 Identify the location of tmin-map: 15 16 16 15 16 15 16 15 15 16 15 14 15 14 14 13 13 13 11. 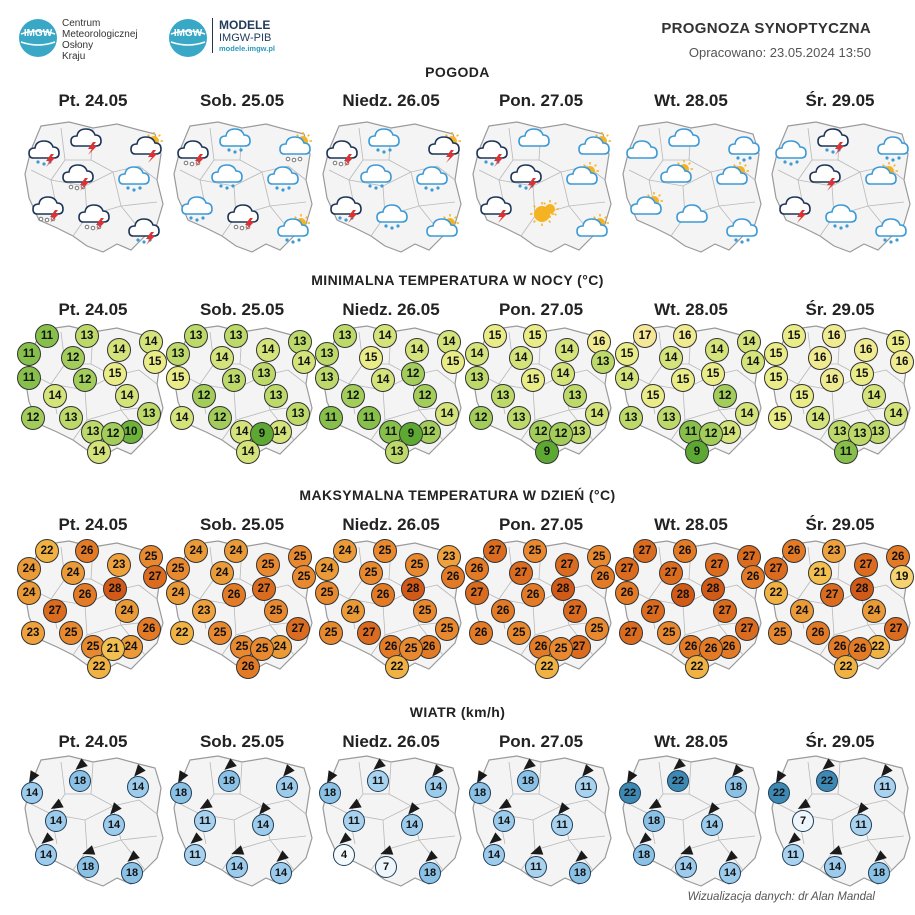
(839, 393).